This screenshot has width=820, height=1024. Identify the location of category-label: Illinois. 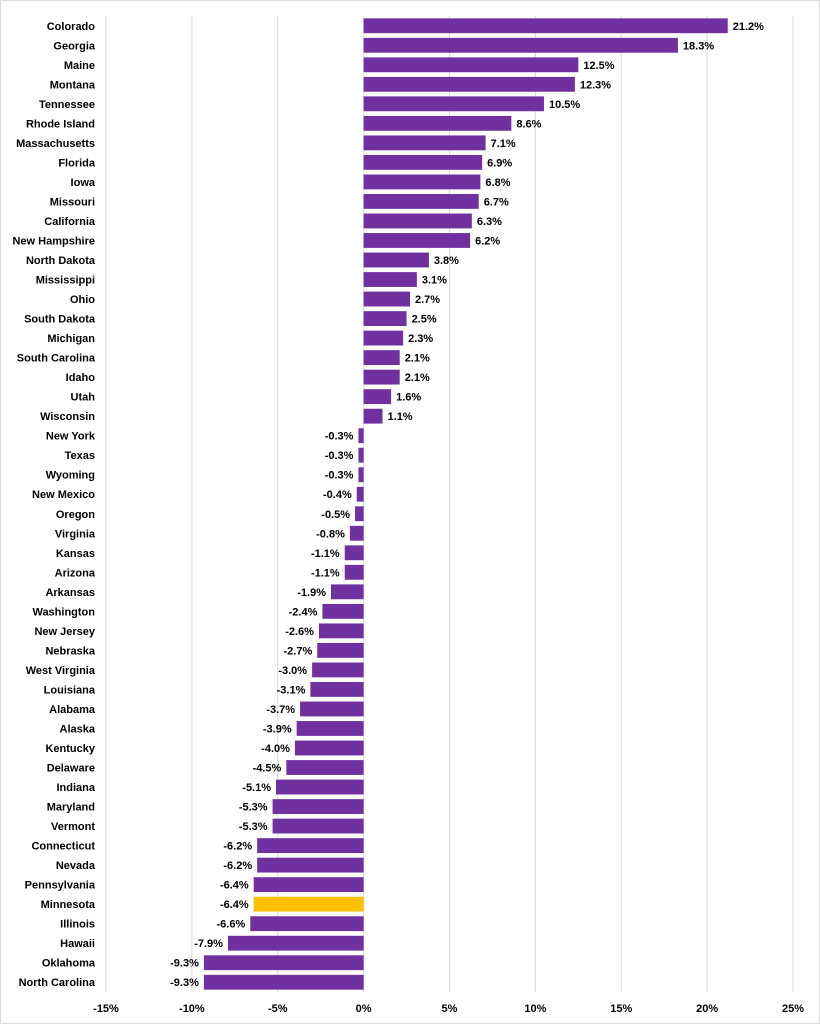
(77, 925).